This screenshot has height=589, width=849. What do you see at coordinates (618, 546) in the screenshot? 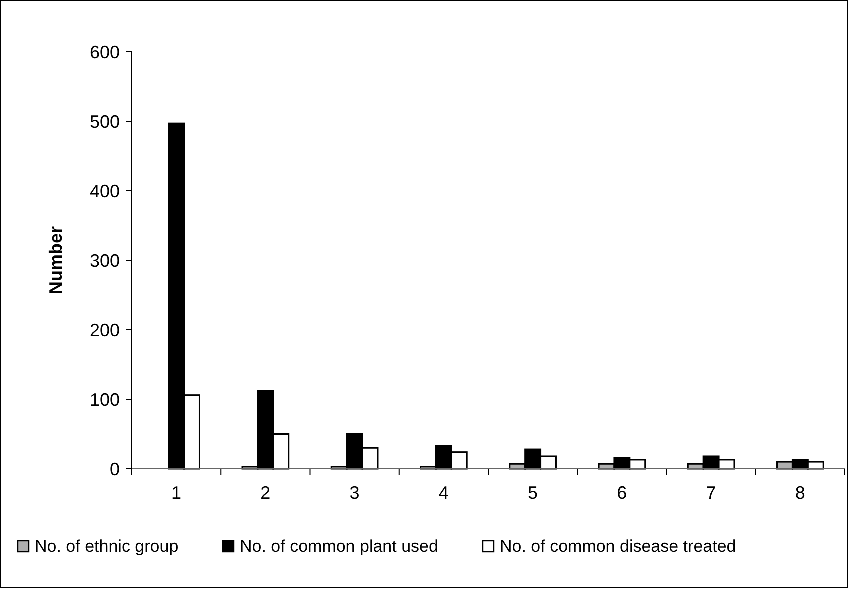
I see `legend-label: No. of common disease treated` at bounding box center [618, 546].